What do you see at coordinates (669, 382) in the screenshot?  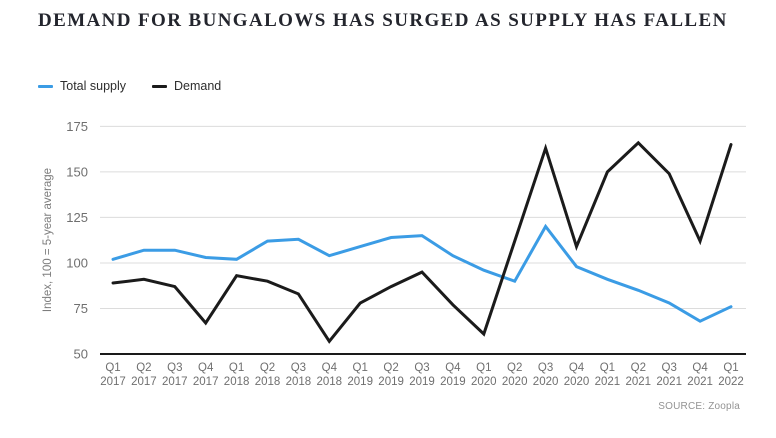 I see `x-tick-year-18: 2021` at bounding box center [669, 382].